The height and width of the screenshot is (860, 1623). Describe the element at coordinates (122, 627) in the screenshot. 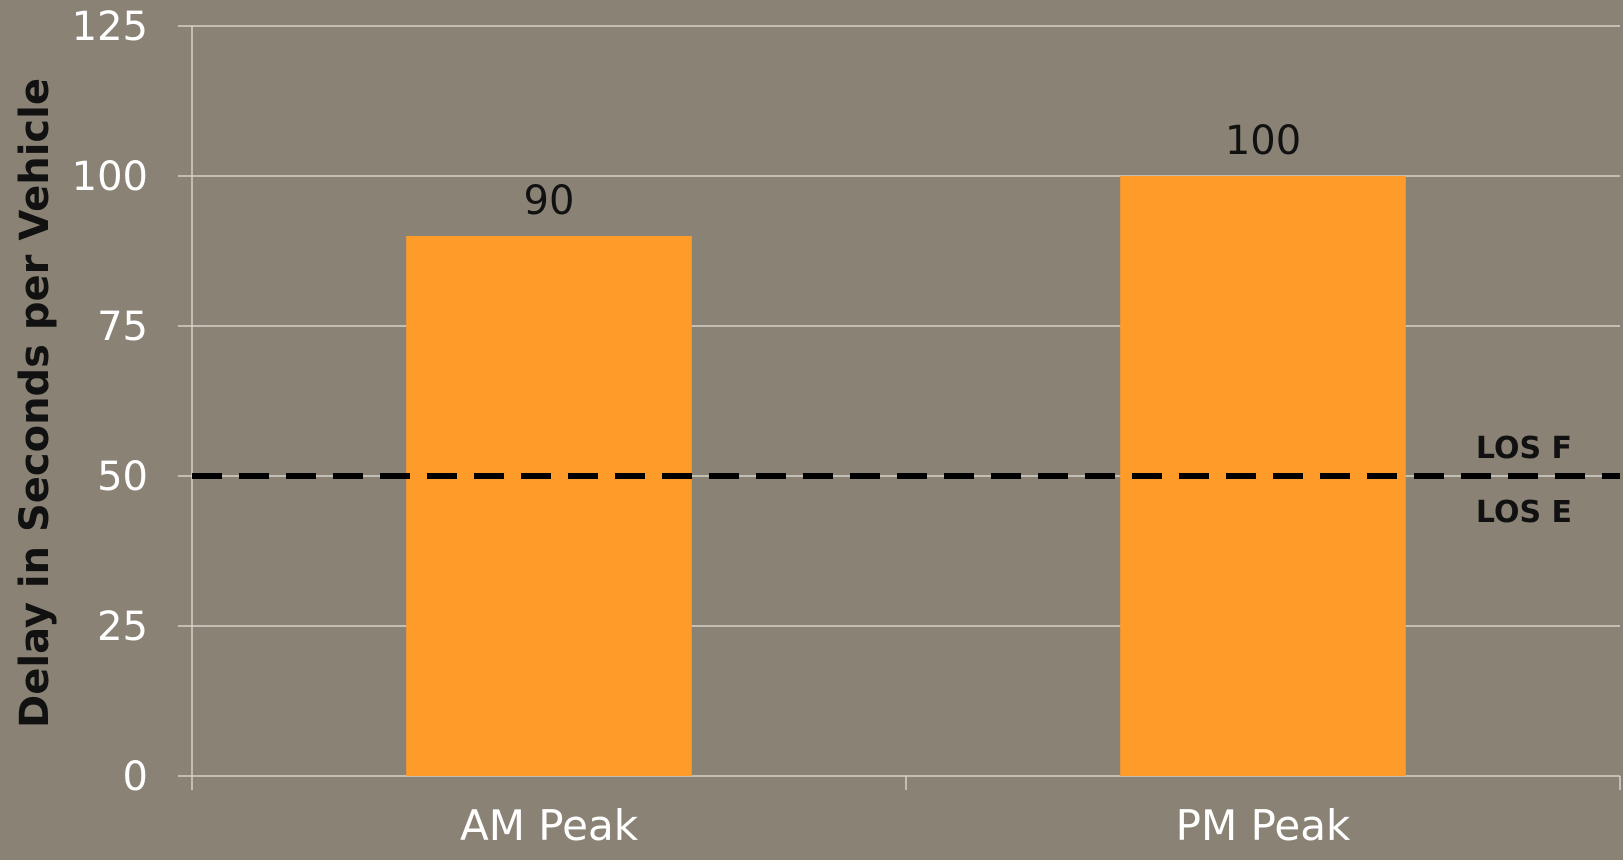

I see `y-tick-label: 25` at that location.